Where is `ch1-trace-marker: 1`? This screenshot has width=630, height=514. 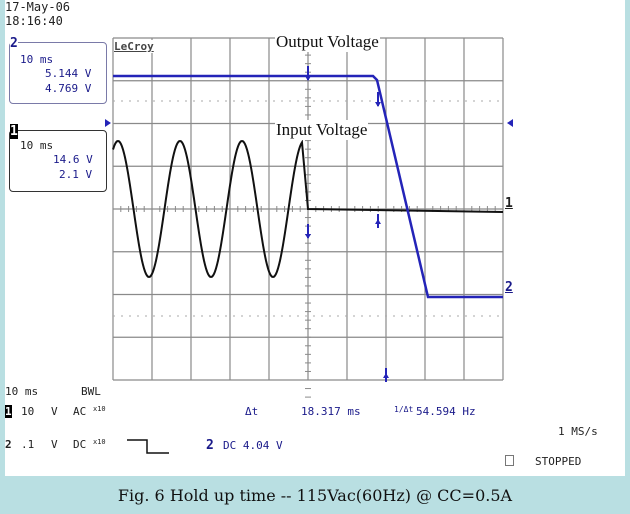 ch1-trace-marker: 1 is located at coordinates (509, 203).